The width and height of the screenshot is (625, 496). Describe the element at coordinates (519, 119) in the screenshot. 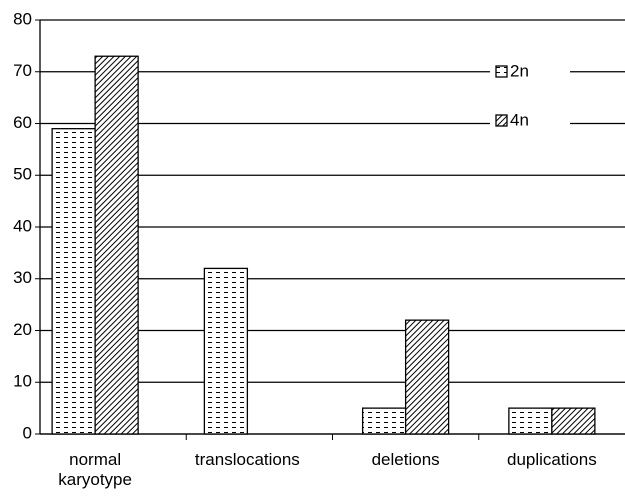

I see `legend-label: 4n` at that location.